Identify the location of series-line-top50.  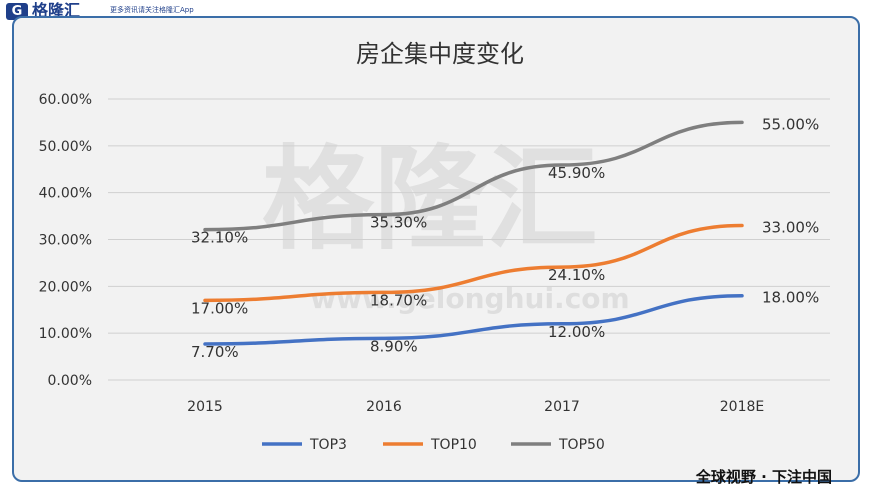
(473, 176).